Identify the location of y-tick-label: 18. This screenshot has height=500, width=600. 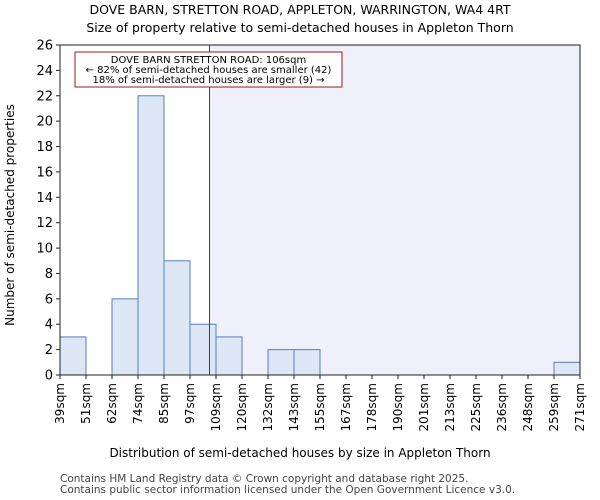
(44, 147).